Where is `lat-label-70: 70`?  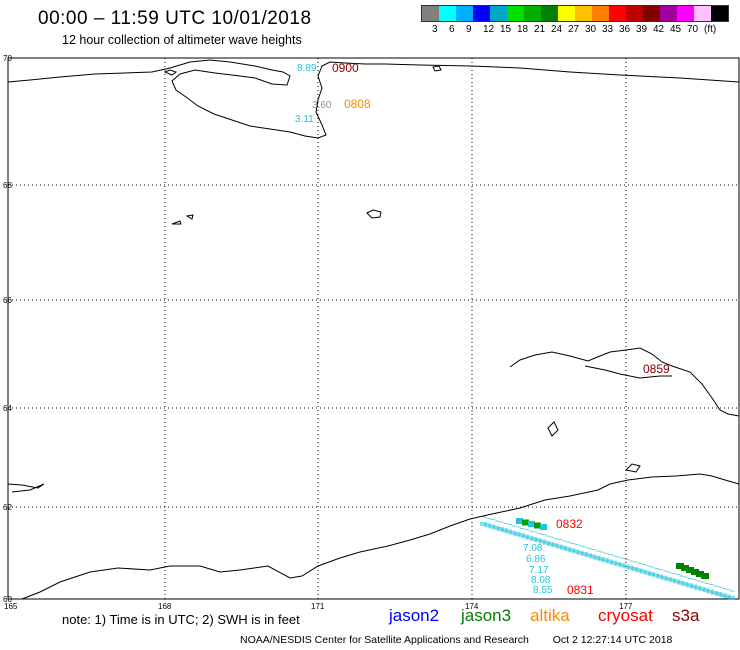 lat-label-70: 70 is located at coordinates (7, 58).